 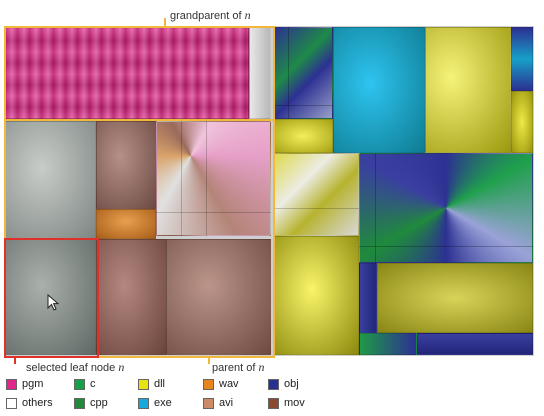 I want to click on cursor-icon, so click(x=53, y=302).